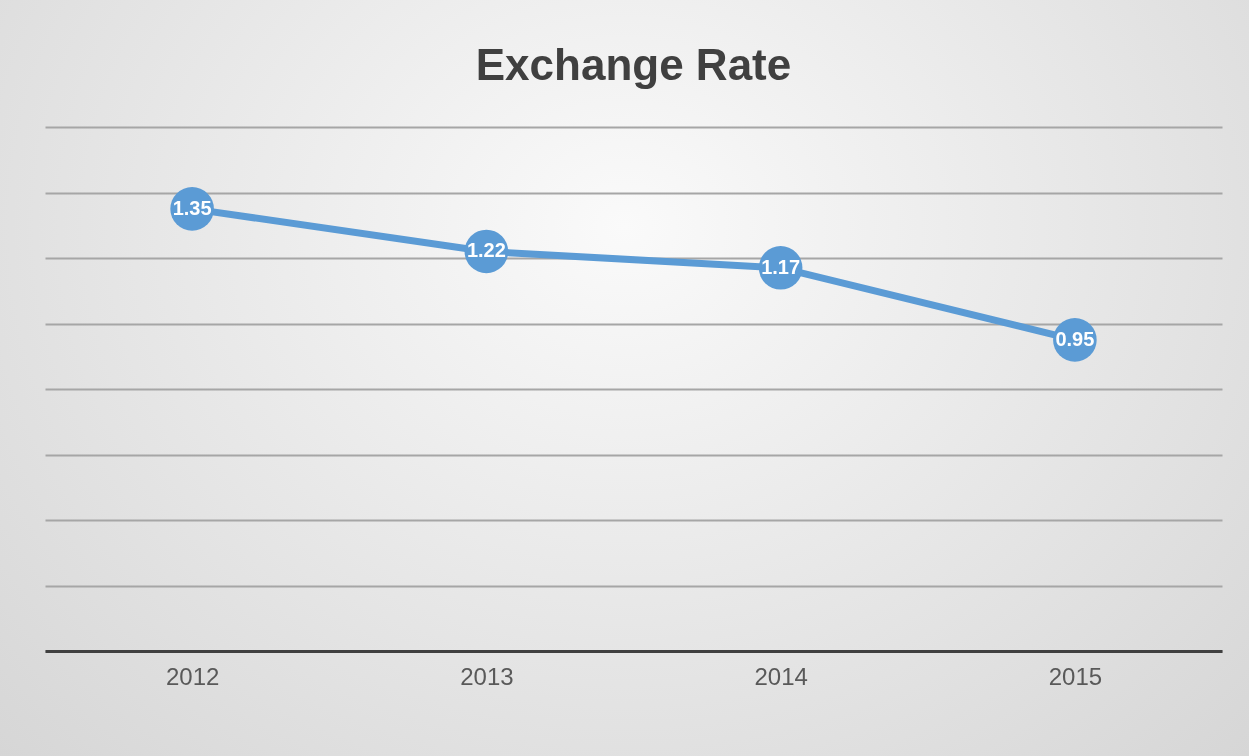 The width and height of the screenshot is (1249, 756). What do you see at coordinates (633, 64) in the screenshot?
I see `chart-title: Exchange Rate` at bounding box center [633, 64].